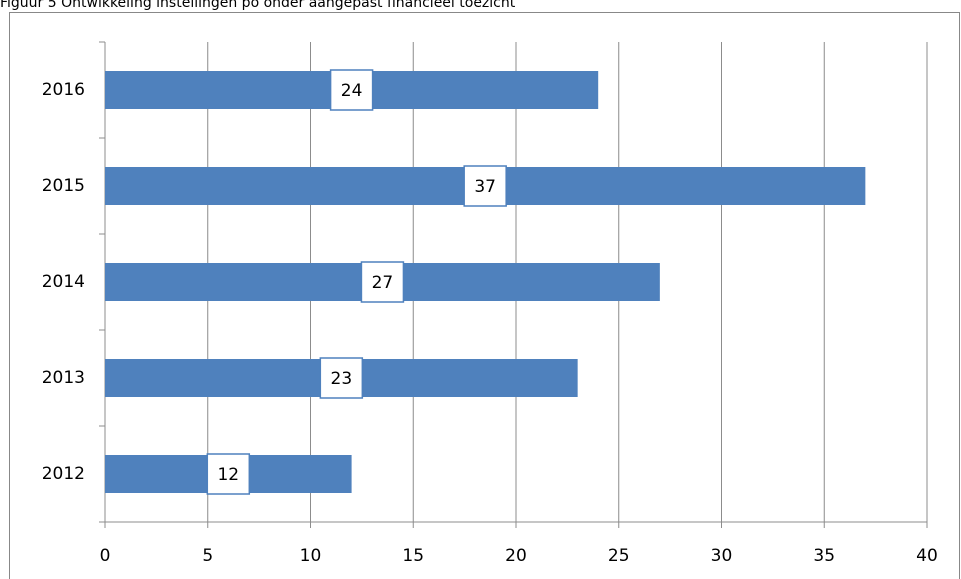 The width and height of the screenshot is (961, 579). Describe the element at coordinates (63, 90) in the screenshot. I see `y-tick-label: 2016` at that location.